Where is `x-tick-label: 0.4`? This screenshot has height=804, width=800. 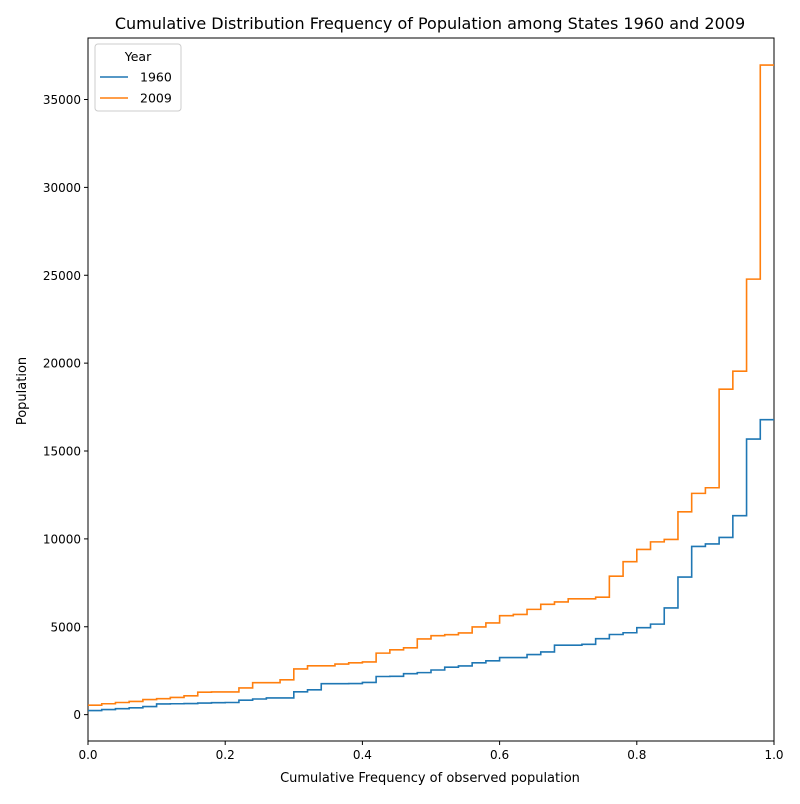 x-tick-label: 0.4 is located at coordinates (362, 755).